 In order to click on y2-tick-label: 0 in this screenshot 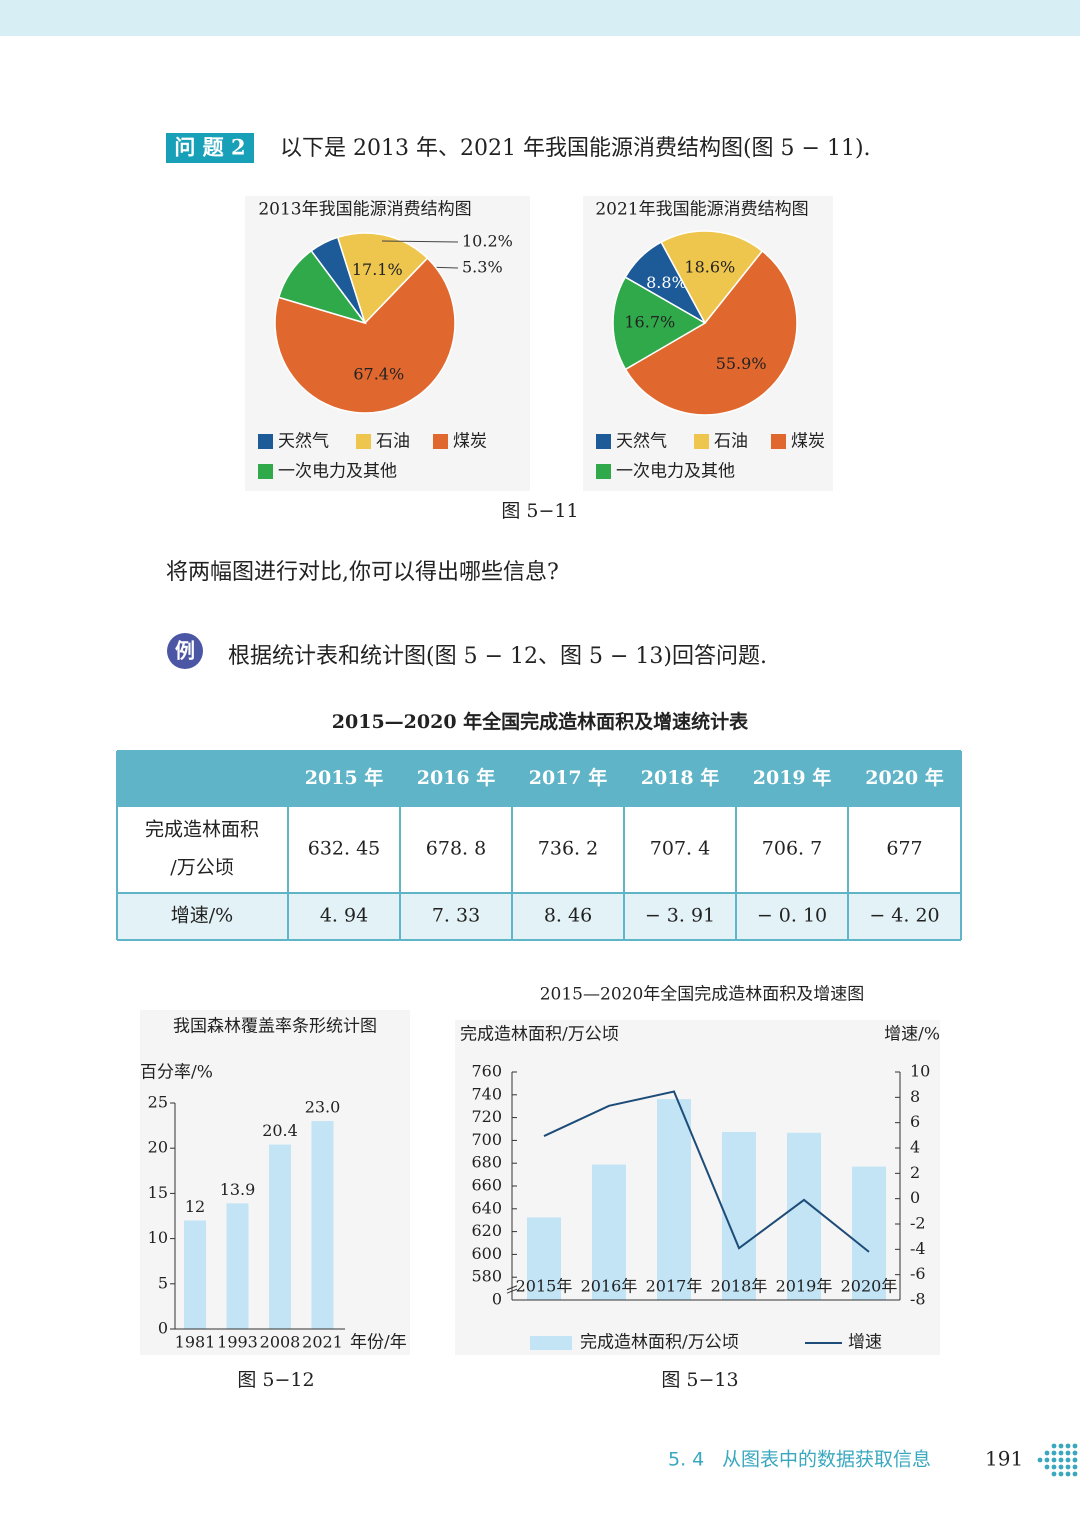, I will do `click(915, 1197)`.